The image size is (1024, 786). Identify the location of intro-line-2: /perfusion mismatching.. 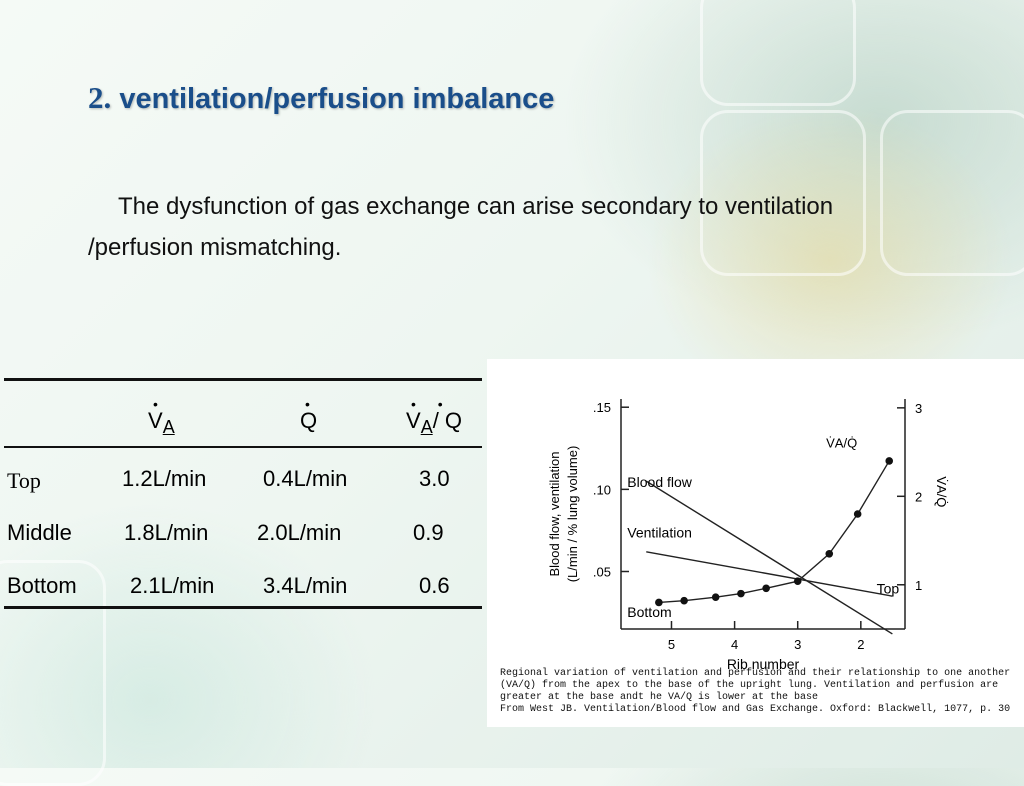
(215, 247).